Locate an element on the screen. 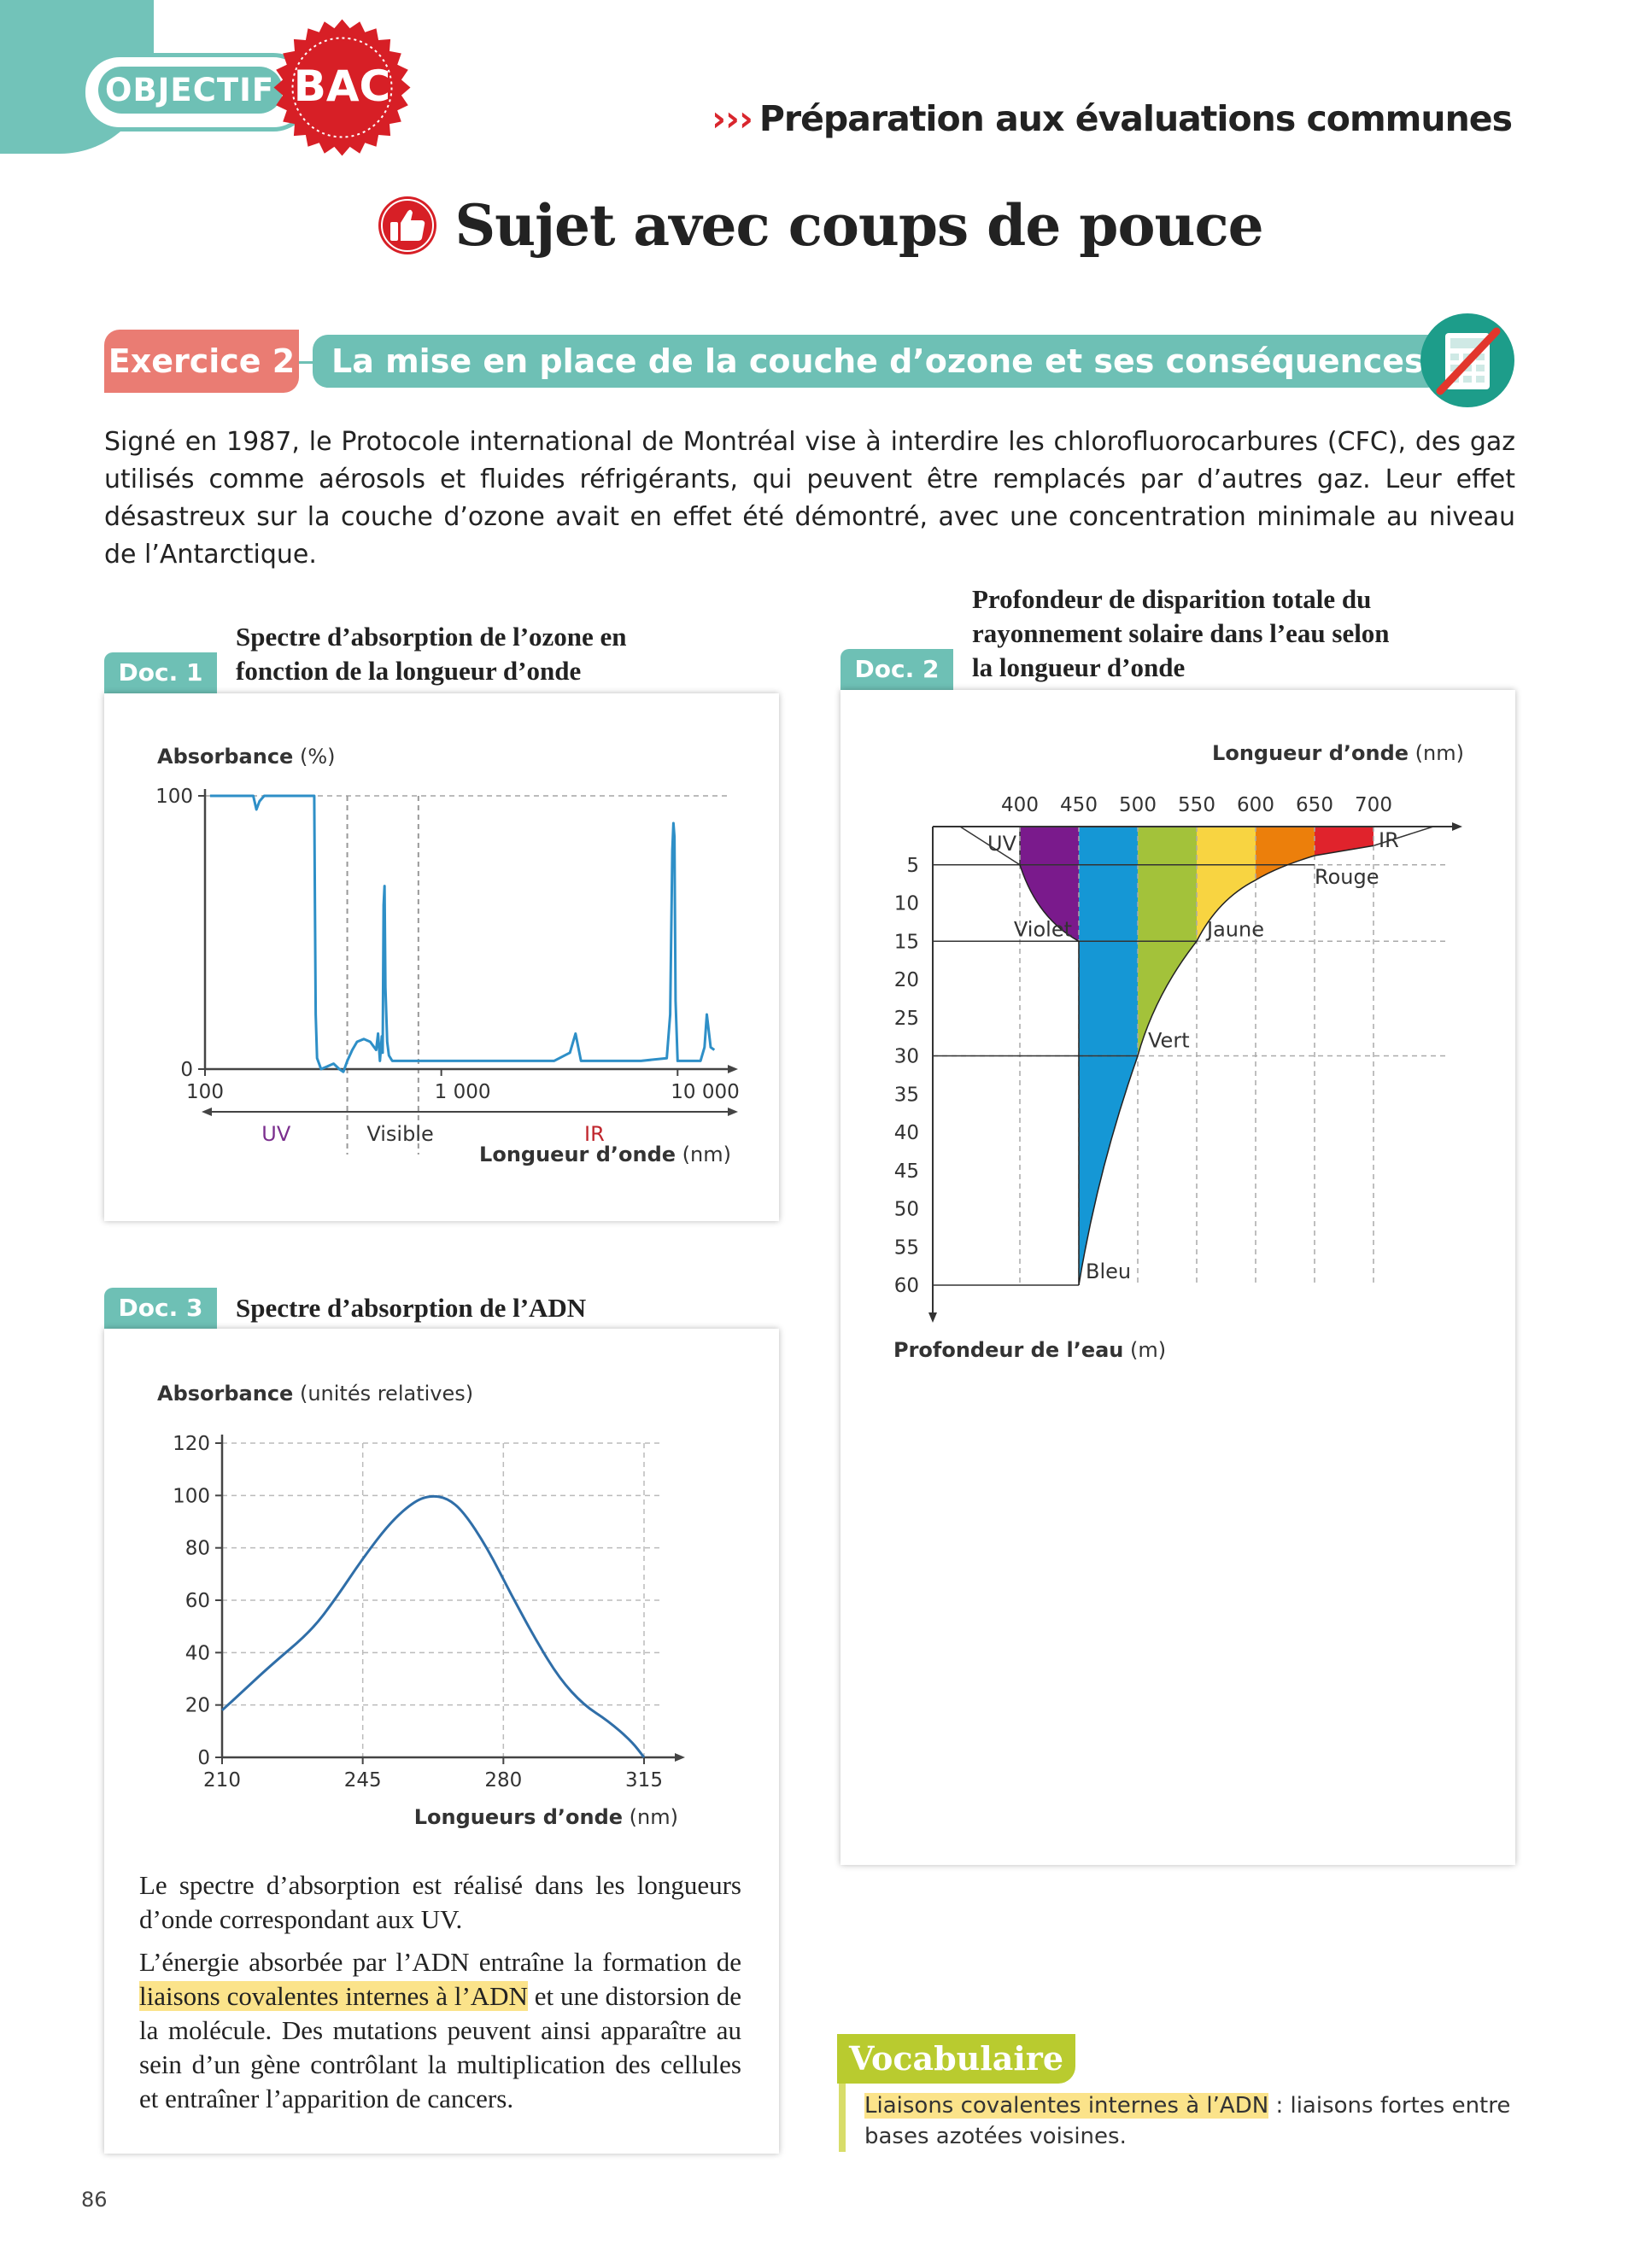  bac-seal-icon: BAC is located at coordinates (342, 87).